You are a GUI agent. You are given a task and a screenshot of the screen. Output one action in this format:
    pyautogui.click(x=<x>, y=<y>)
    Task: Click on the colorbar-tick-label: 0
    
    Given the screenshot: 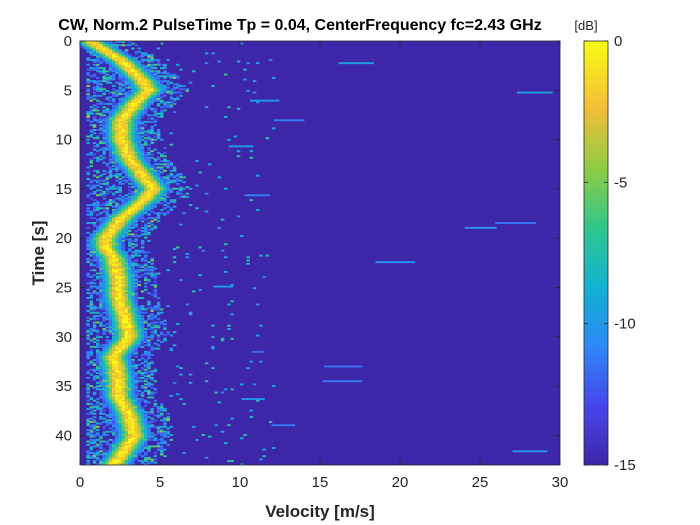 What is the action you would take?
    pyautogui.click(x=618, y=41)
    